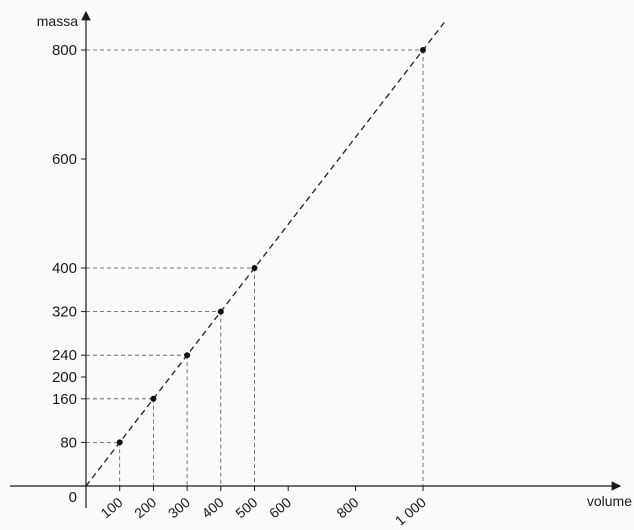  Describe the element at coordinates (64, 50) in the screenshot. I see `y-tick-label: 800` at that location.